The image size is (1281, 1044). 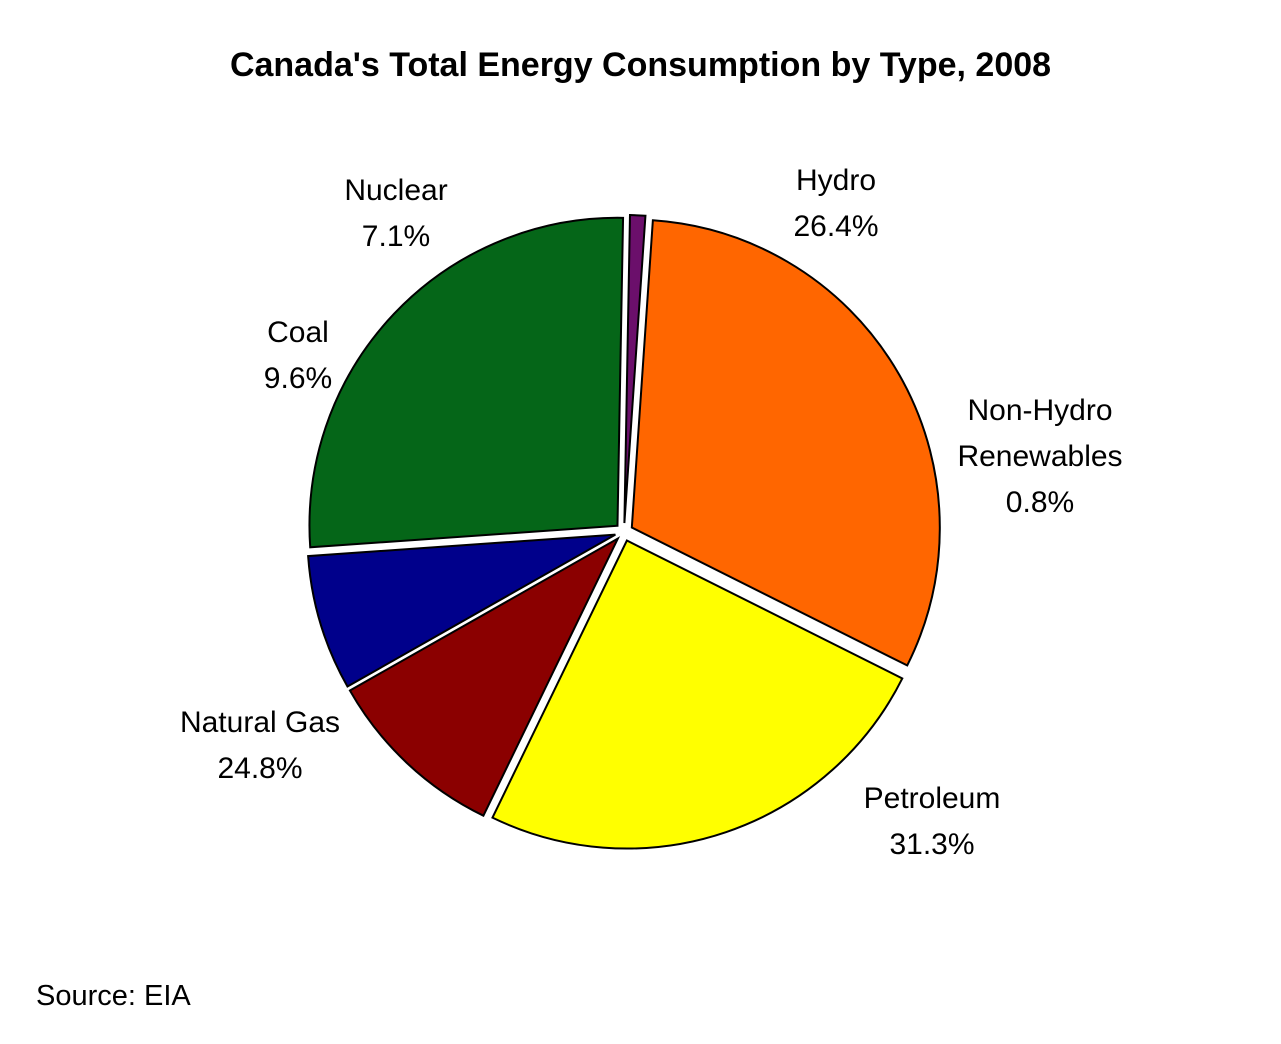 What do you see at coordinates (298, 355) in the screenshot?
I see `slice-label-coal: Coal 9.6%` at bounding box center [298, 355].